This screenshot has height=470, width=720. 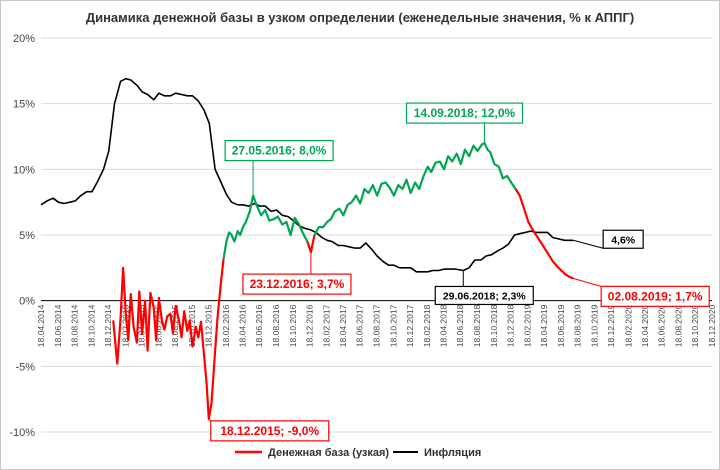 I want to click on x-tick-label: 18.02.2019, so click(x=528, y=325).